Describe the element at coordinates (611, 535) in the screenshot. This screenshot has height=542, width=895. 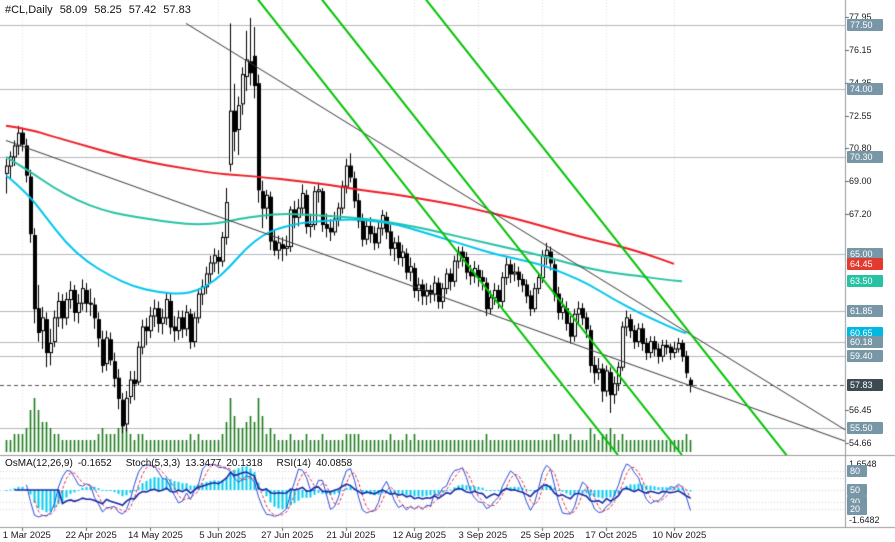
I see `time-axis-label: 17 Oct 2025` at that location.